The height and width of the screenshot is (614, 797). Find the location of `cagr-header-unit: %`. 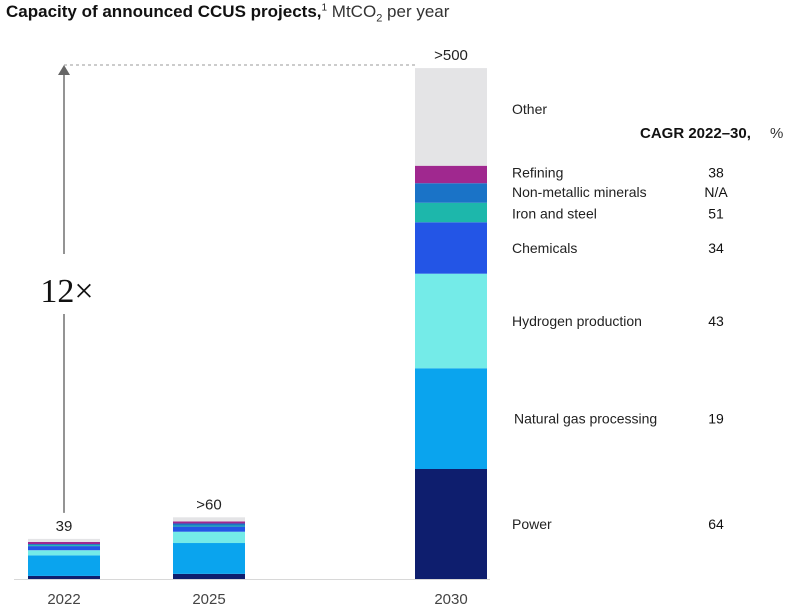

cagr-header-unit: % is located at coordinates (776, 133).